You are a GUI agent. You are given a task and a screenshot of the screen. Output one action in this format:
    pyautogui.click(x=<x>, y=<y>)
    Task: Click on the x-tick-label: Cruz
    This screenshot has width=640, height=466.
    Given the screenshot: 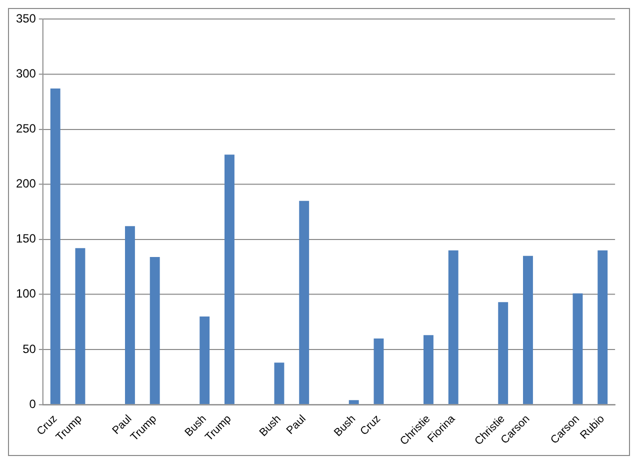 What is the action you would take?
    pyautogui.click(x=370, y=425)
    